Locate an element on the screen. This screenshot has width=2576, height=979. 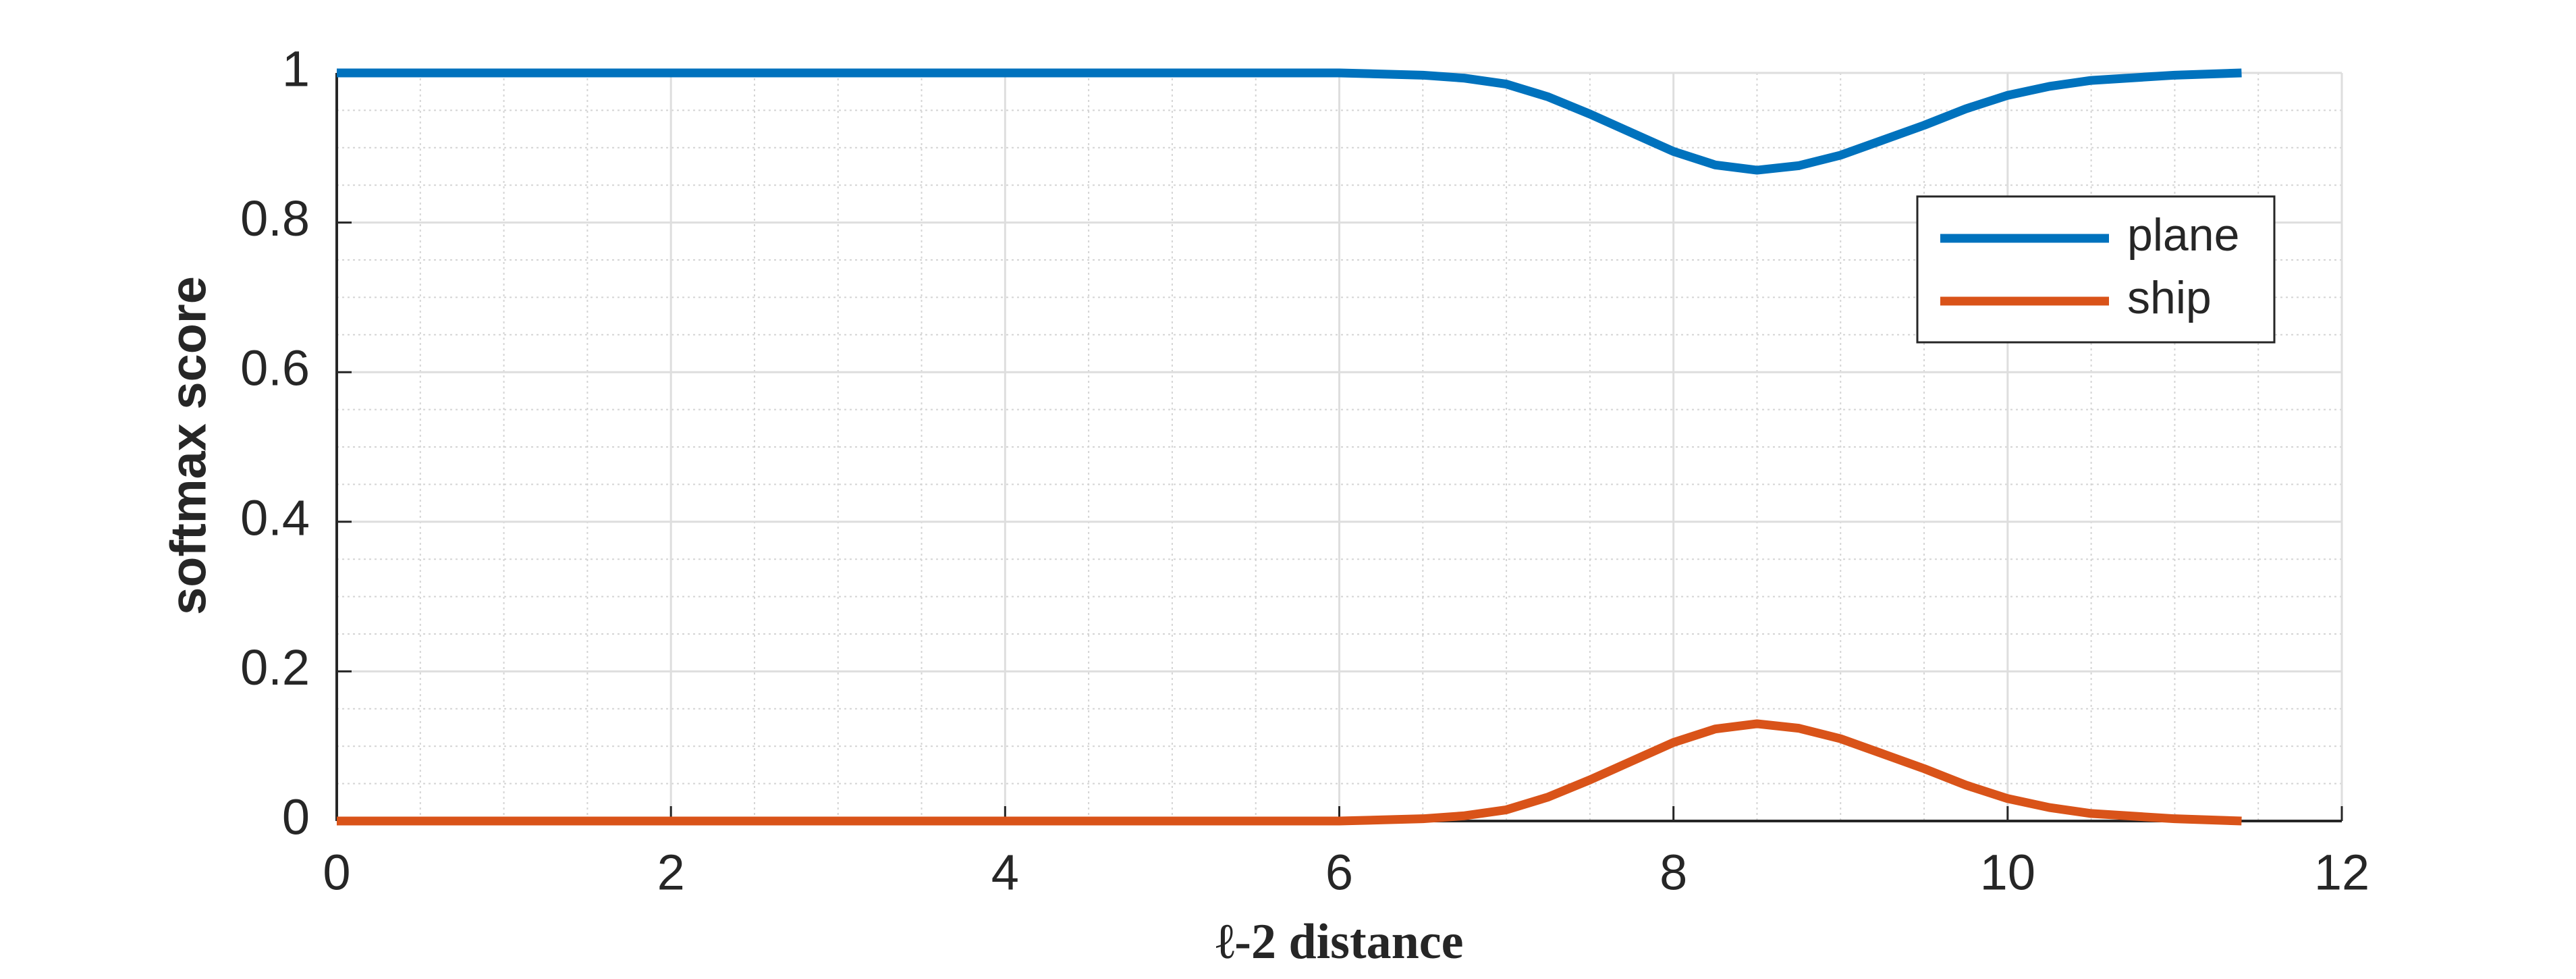
x-tick-label: 8 is located at coordinates (1673, 873).